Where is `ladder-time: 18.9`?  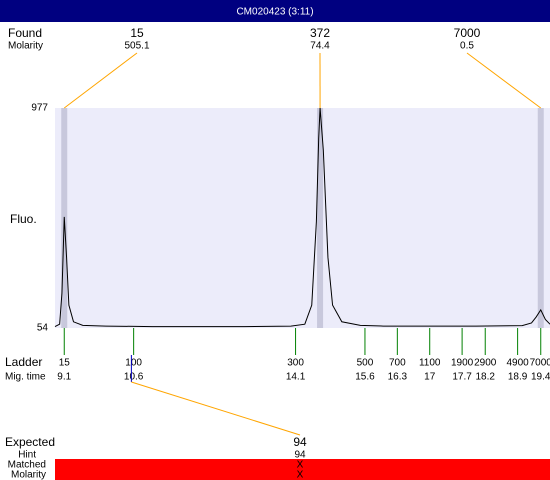
ladder-time: 18.9 is located at coordinates (518, 377).